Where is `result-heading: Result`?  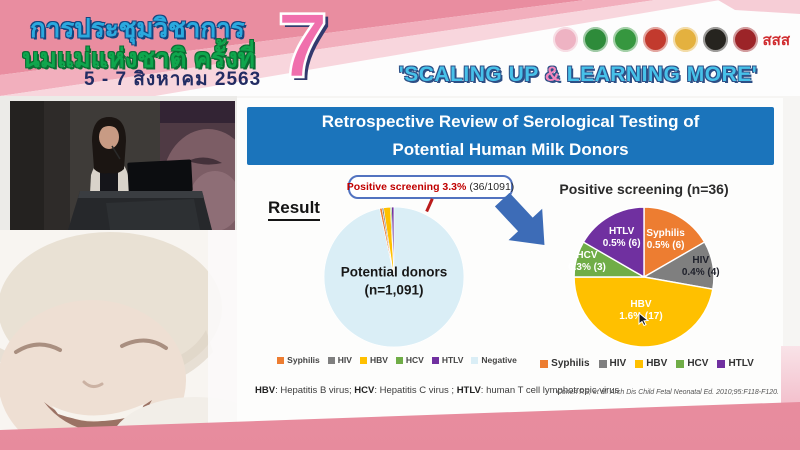 result-heading: Result is located at coordinates (294, 209).